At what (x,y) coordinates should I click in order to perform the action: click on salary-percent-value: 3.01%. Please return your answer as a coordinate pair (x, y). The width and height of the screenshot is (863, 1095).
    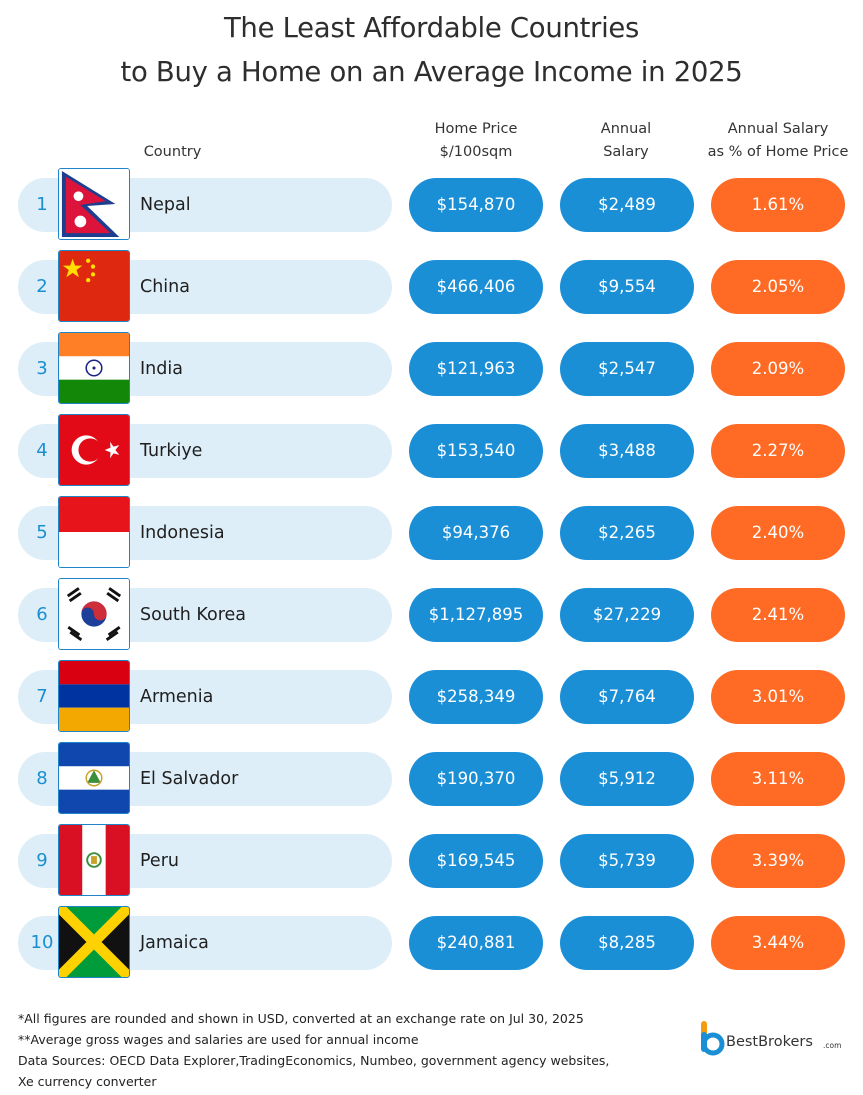
    Looking at the image, I should click on (778, 697).